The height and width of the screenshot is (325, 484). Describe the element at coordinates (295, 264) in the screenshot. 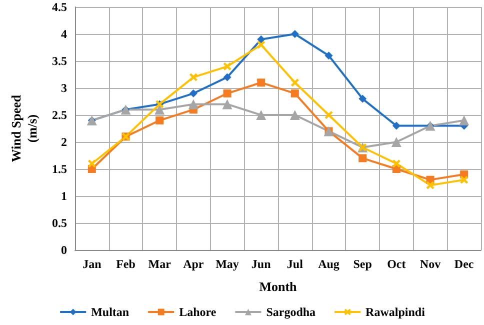

I see `x-tick-label: Jul` at that location.